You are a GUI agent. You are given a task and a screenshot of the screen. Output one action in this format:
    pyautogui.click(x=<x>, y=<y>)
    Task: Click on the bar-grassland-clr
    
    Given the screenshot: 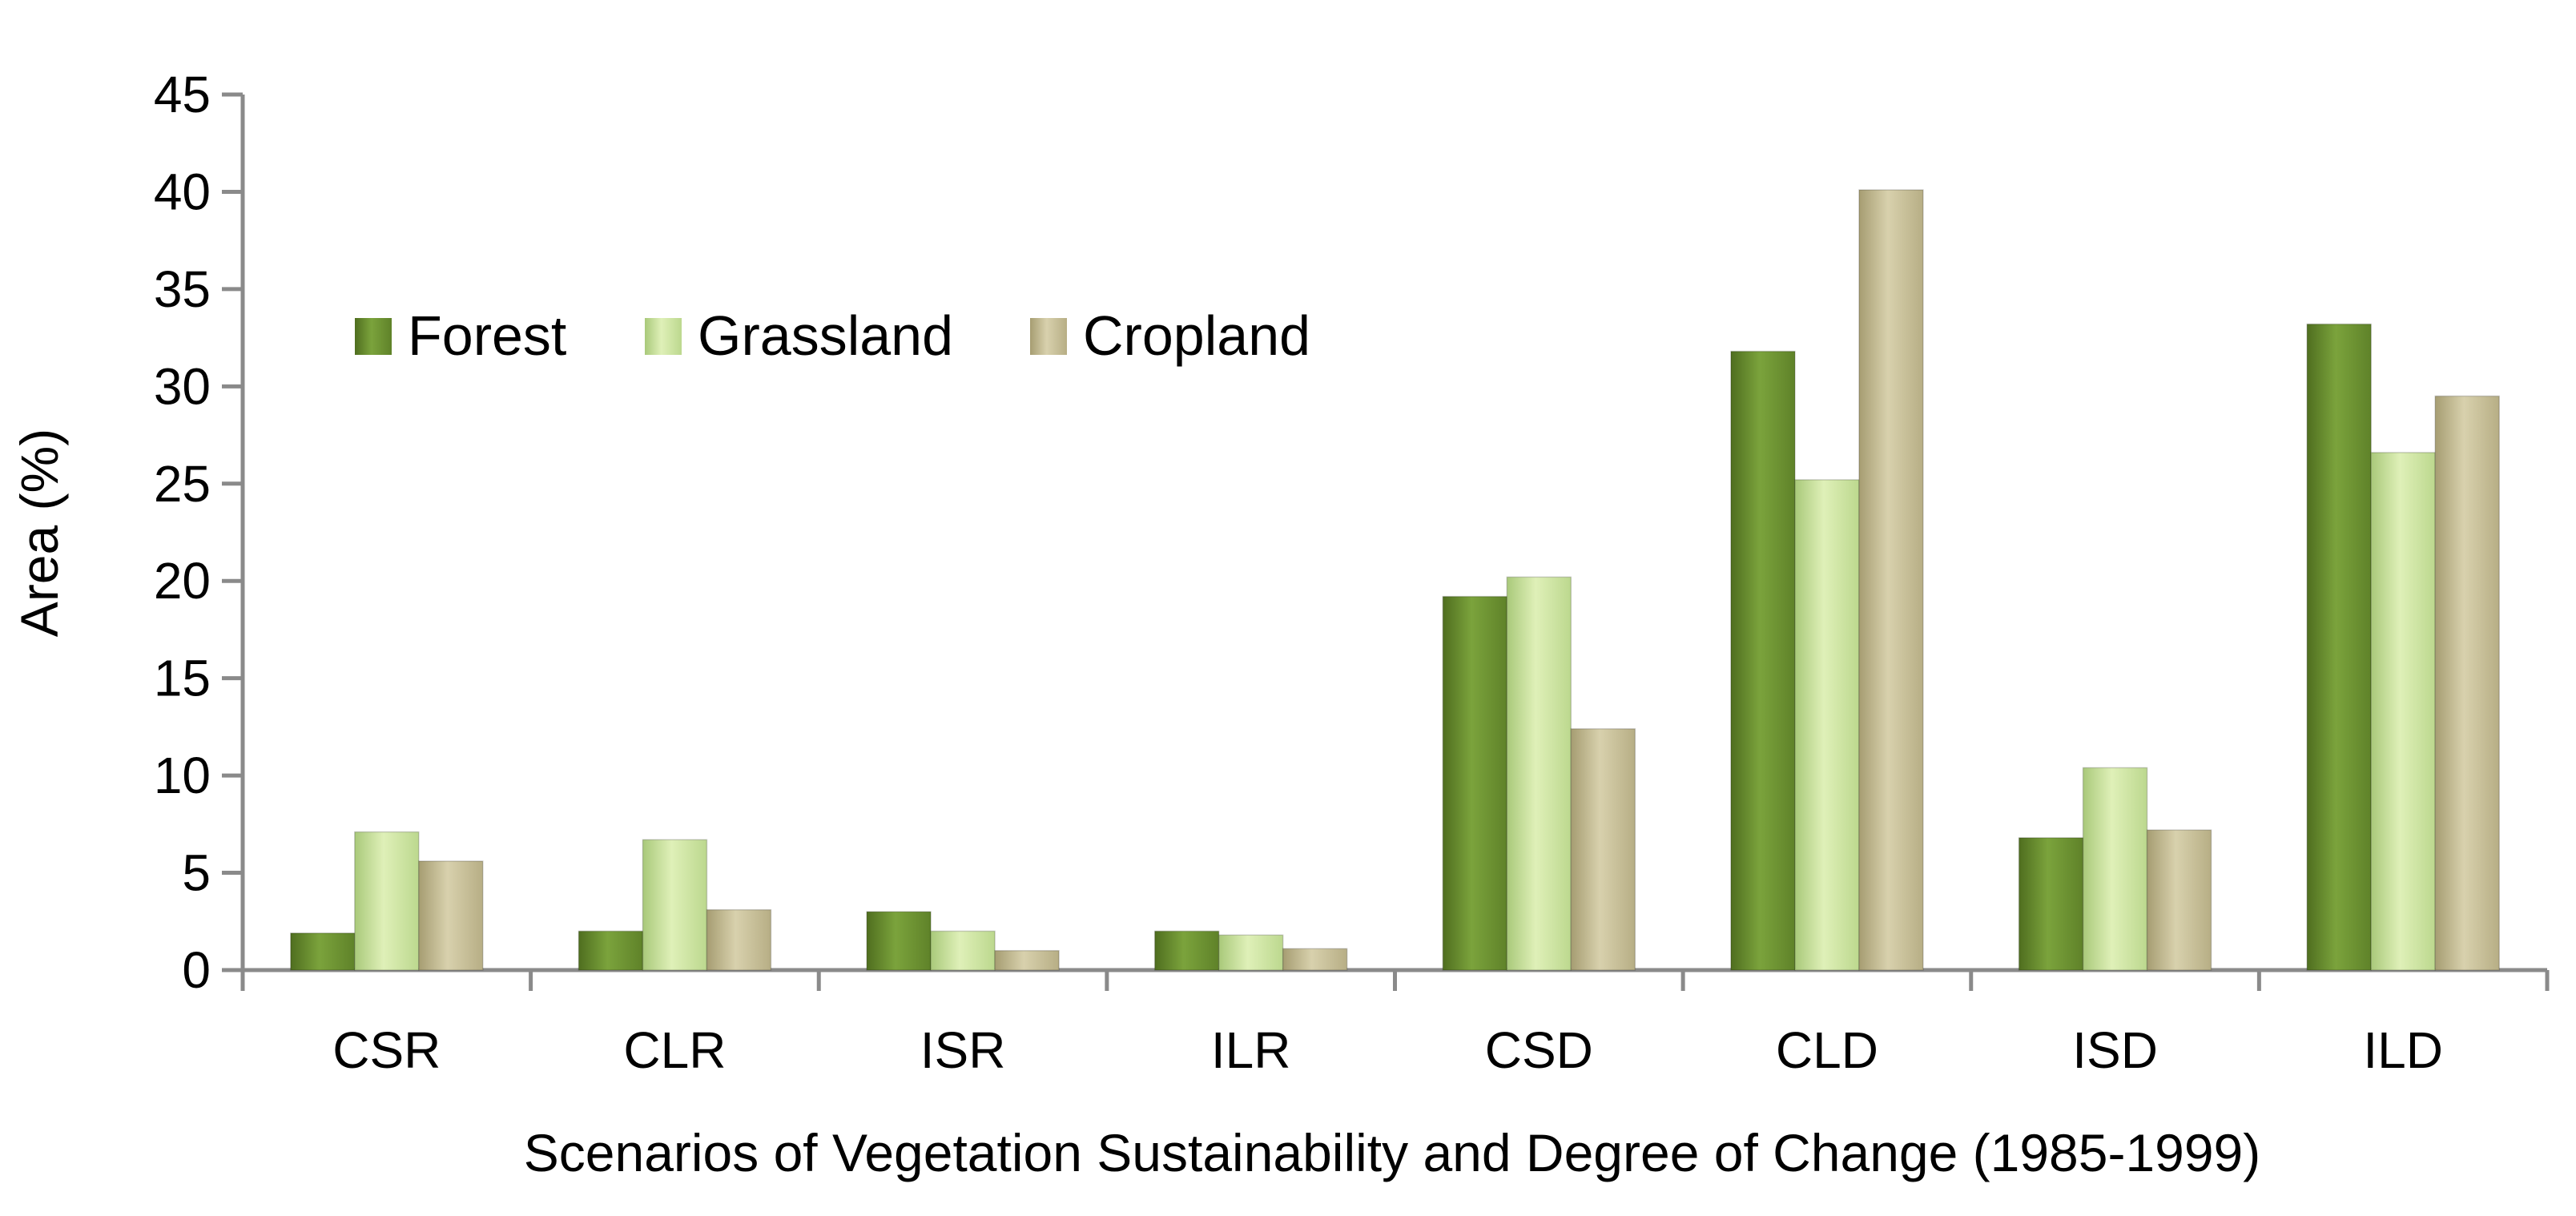 What is the action you would take?
    pyautogui.click(x=675, y=905)
    